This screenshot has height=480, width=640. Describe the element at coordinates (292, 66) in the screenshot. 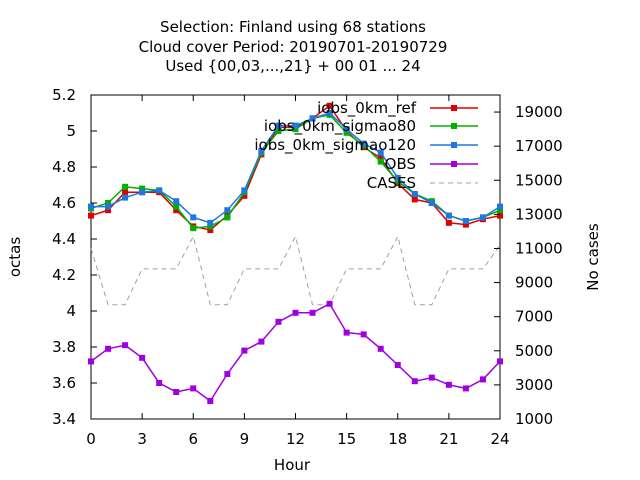

I see `chart-title-line-3: Used {00,03,...,21} + 00 01 ... 24` at that location.